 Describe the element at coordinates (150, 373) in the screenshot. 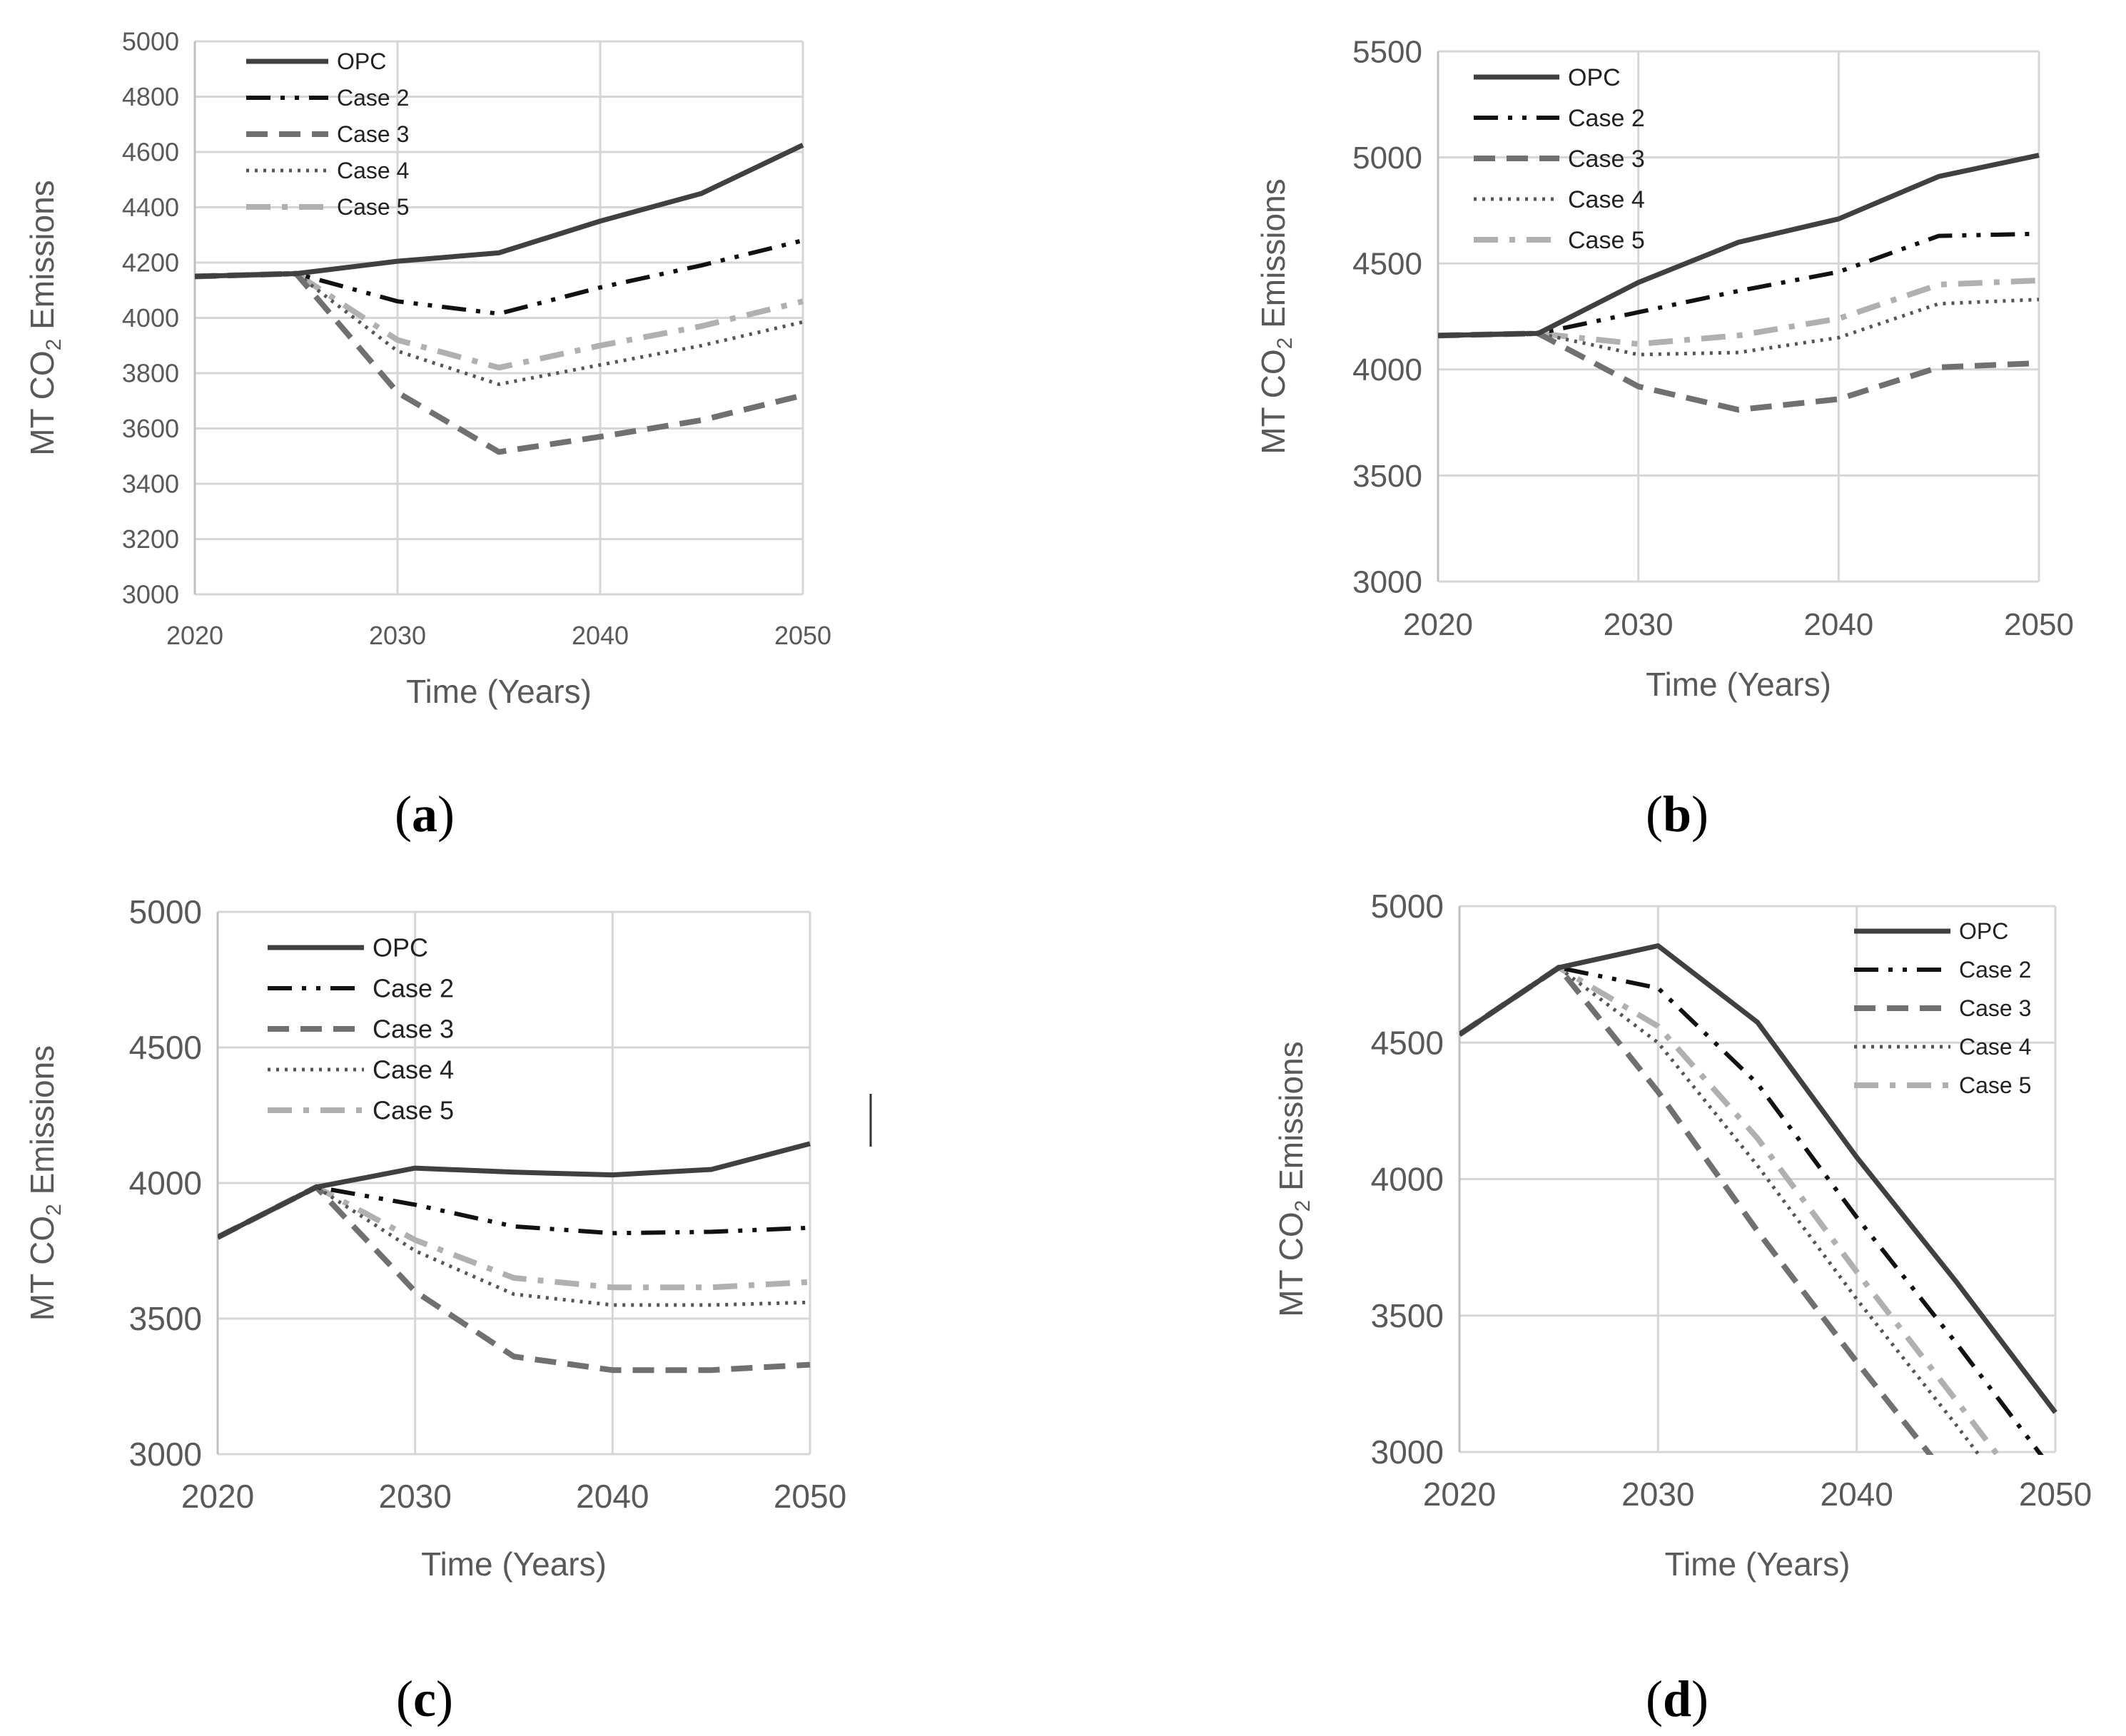

I see `y-tick-label: 3800` at that location.